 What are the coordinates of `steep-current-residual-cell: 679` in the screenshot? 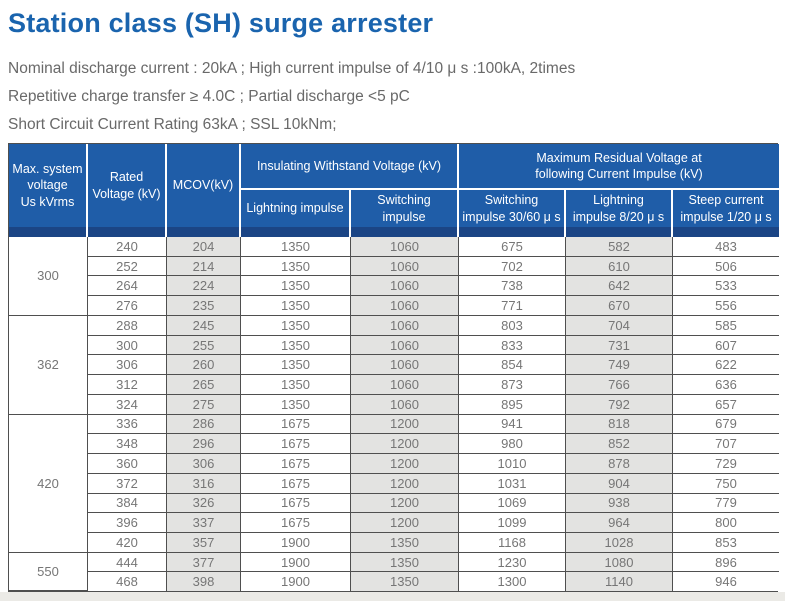 It's located at (726, 424).